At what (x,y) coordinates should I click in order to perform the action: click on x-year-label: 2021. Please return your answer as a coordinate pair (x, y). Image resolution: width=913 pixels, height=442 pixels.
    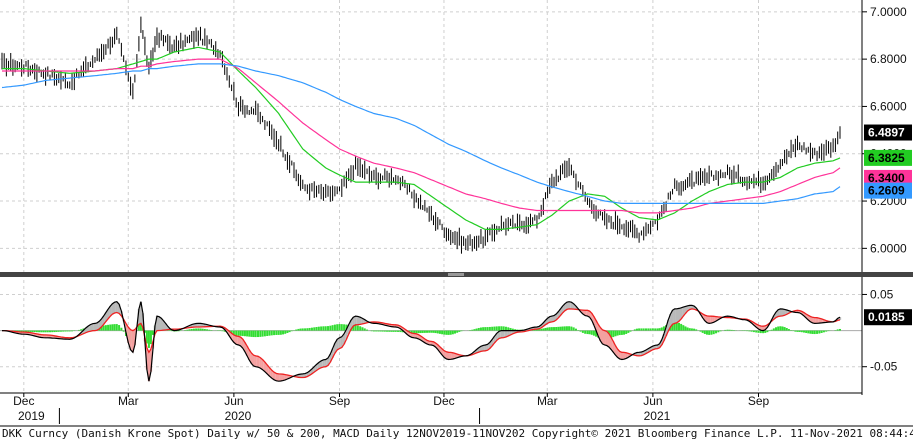
    Looking at the image, I should click on (657, 416).